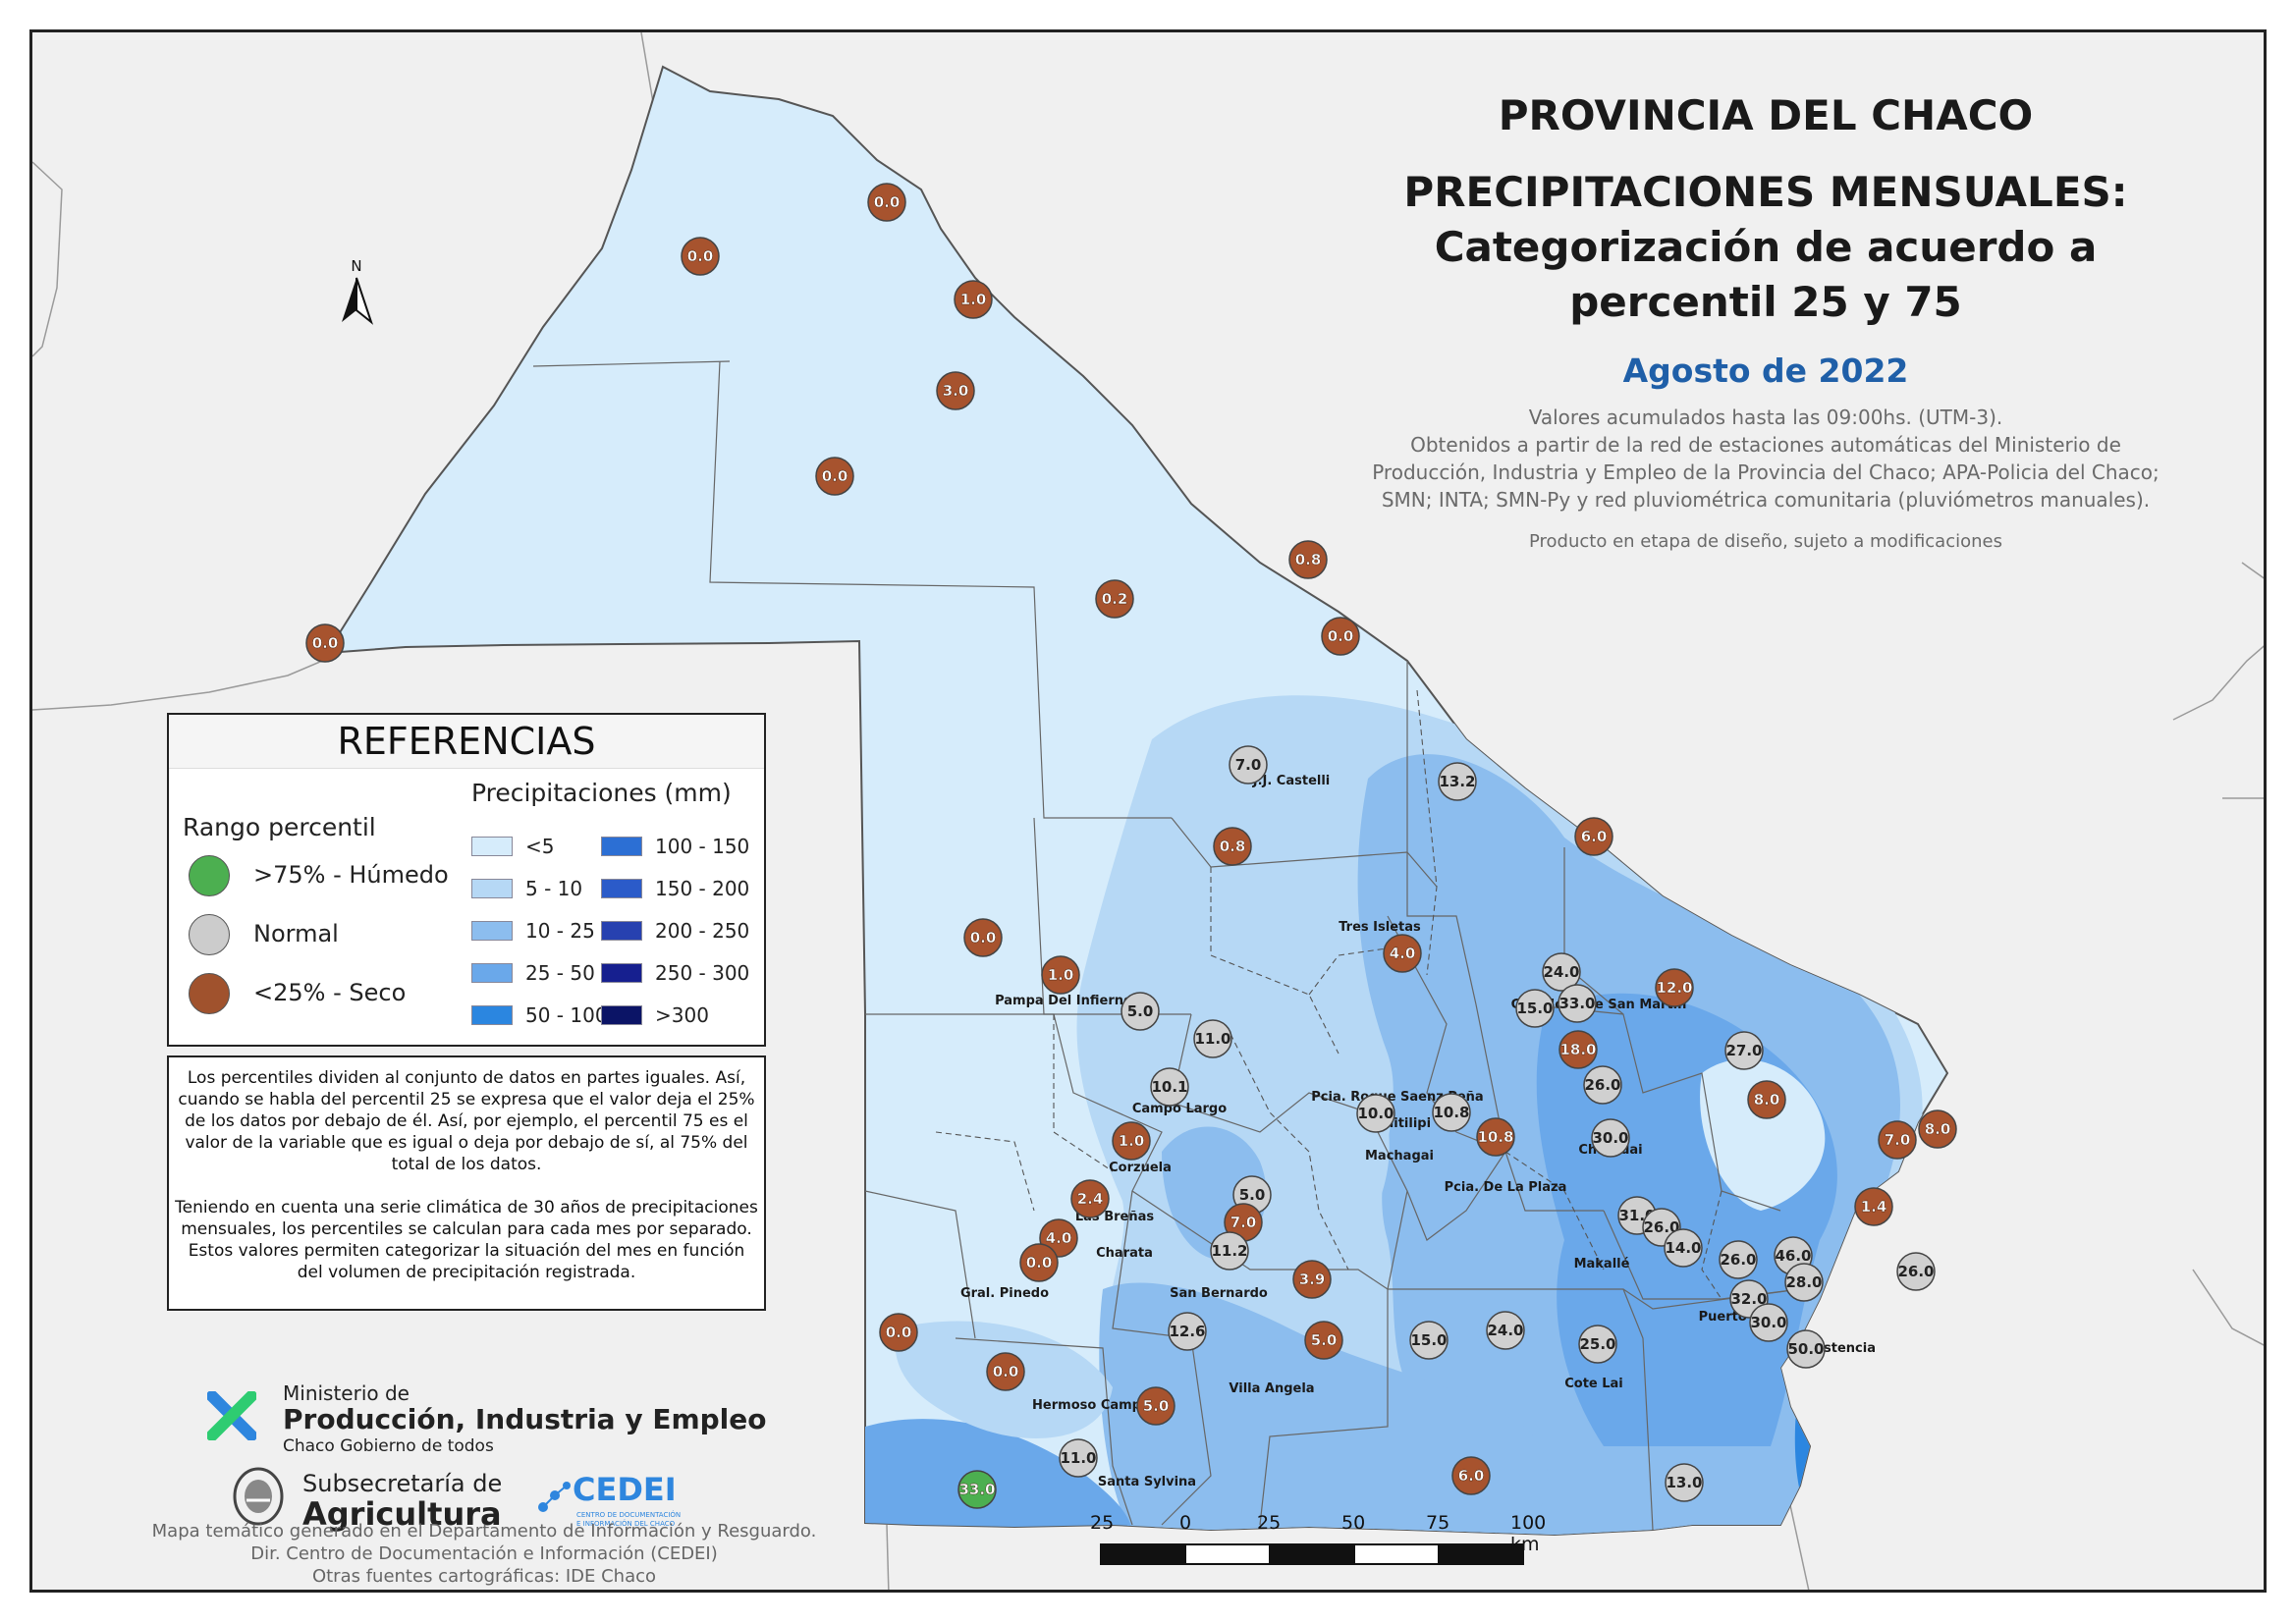 The image size is (2296, 1623). I want to click on station-value: 6.0, so click(1594, 836).